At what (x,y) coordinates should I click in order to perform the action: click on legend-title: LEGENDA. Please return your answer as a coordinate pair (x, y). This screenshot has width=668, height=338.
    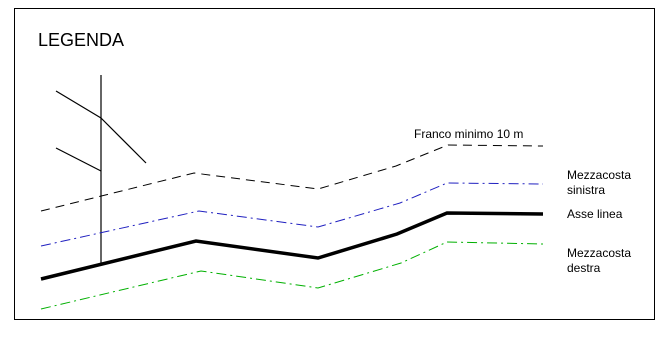
    Looking at the image, I should click on (81, 40).